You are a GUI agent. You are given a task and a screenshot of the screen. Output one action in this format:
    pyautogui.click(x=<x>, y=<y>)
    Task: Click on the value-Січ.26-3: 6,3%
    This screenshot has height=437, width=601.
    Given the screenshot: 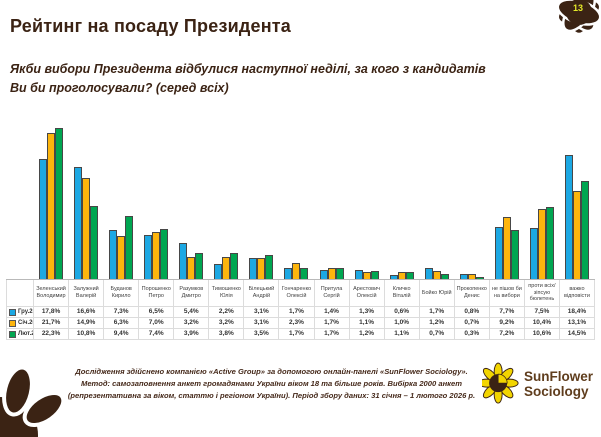 What is the action you would take?
    pyautogui.click(x=122, y=323)
    